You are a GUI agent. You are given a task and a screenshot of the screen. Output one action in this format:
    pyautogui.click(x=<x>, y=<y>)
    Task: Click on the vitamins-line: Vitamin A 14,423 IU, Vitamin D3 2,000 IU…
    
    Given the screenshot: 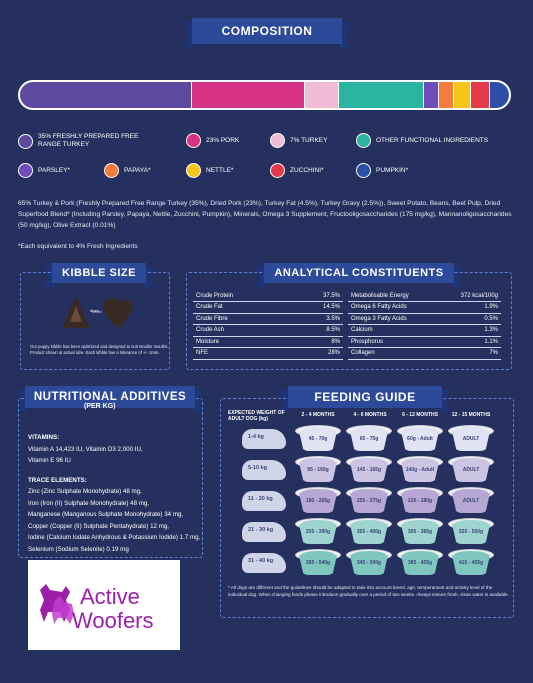 What is the action you would take?
    pyautogui.click(x=85, y=449)
    